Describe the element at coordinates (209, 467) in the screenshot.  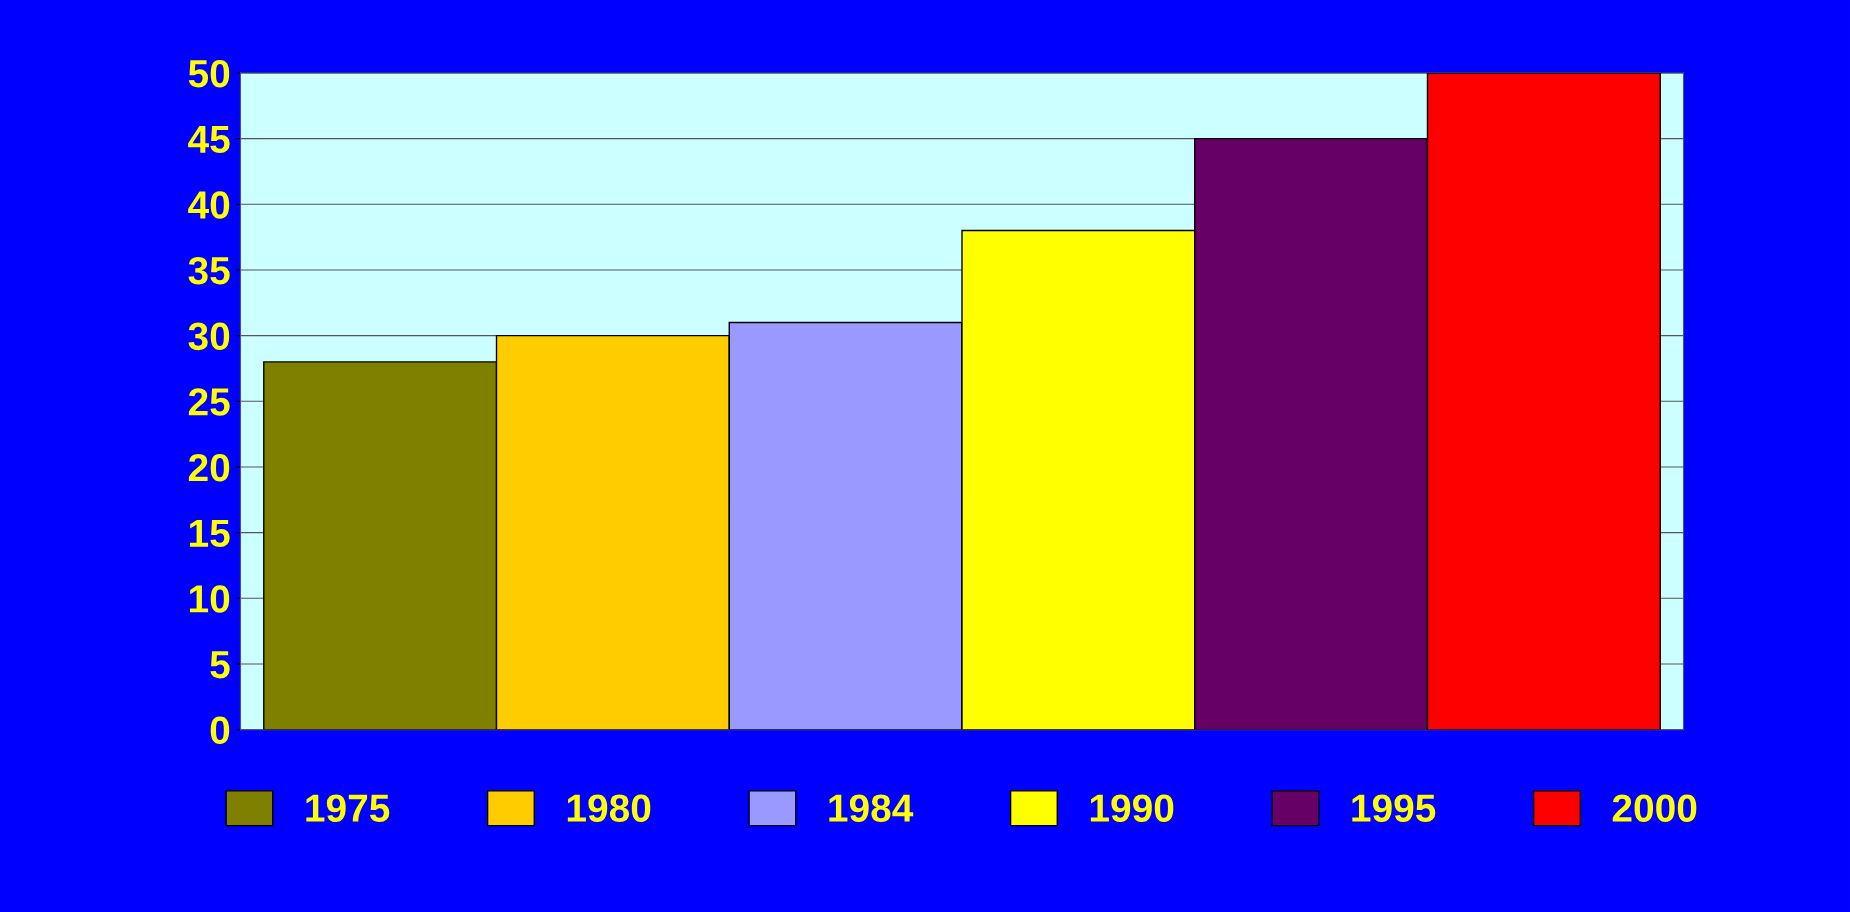
I see `y-tick-label: 20` at that location.